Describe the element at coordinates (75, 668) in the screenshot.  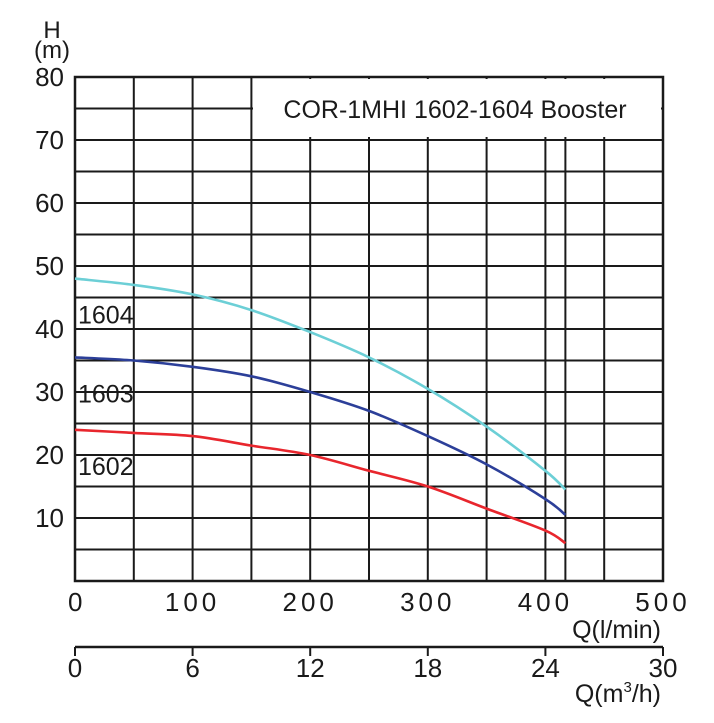
I see `x2-tick-label: 0` at that location.